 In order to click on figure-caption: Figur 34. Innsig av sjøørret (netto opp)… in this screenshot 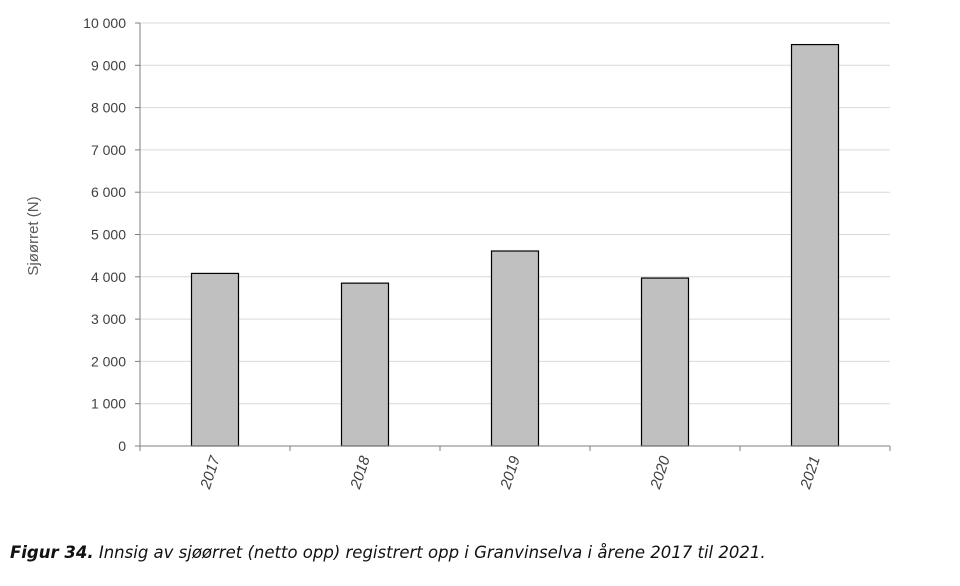, I will do `click(388, 552)`.